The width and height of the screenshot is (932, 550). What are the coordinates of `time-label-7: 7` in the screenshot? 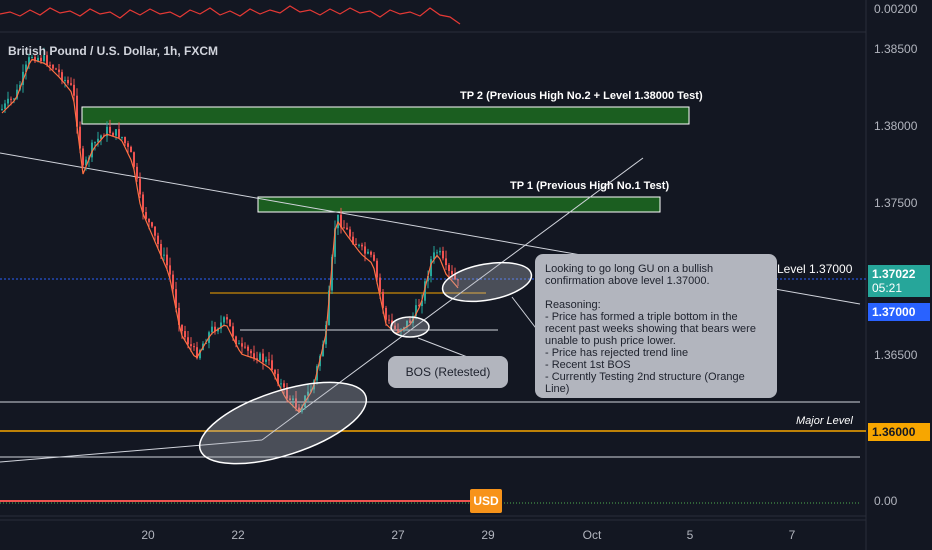 It's located at (792, 535).